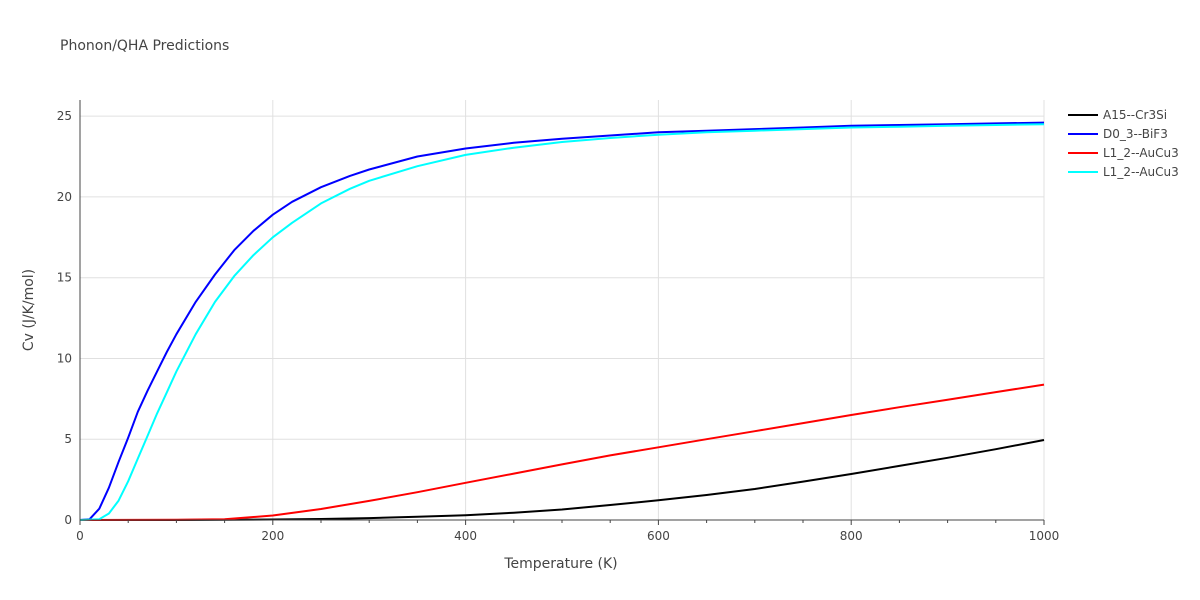 The image size is (1200, 600). I want to click on x-tick-label: 200, so click(272, 536).